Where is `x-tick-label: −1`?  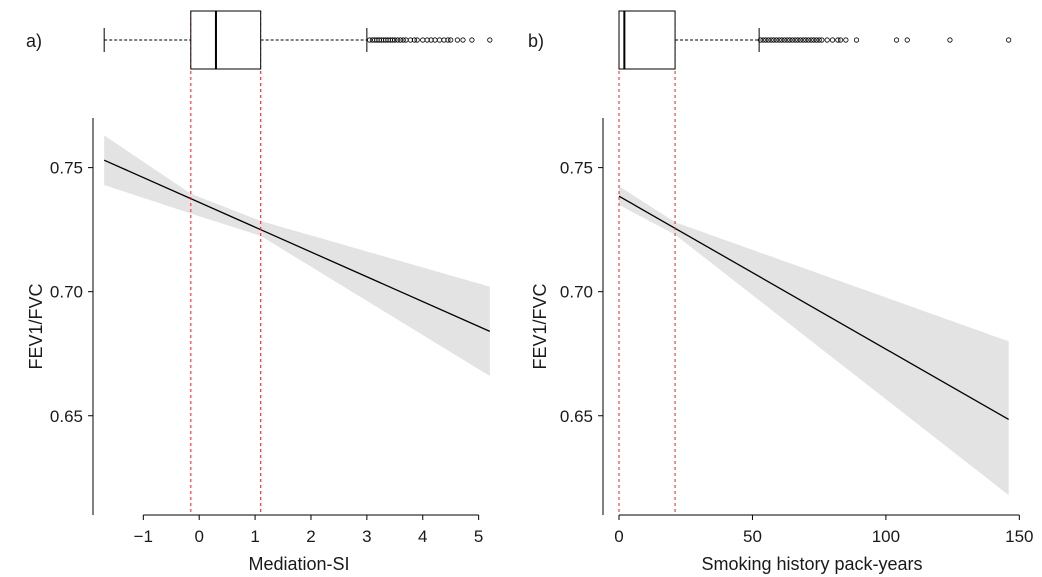 x-tick-label: −1 is located at coordinates (143, 536).